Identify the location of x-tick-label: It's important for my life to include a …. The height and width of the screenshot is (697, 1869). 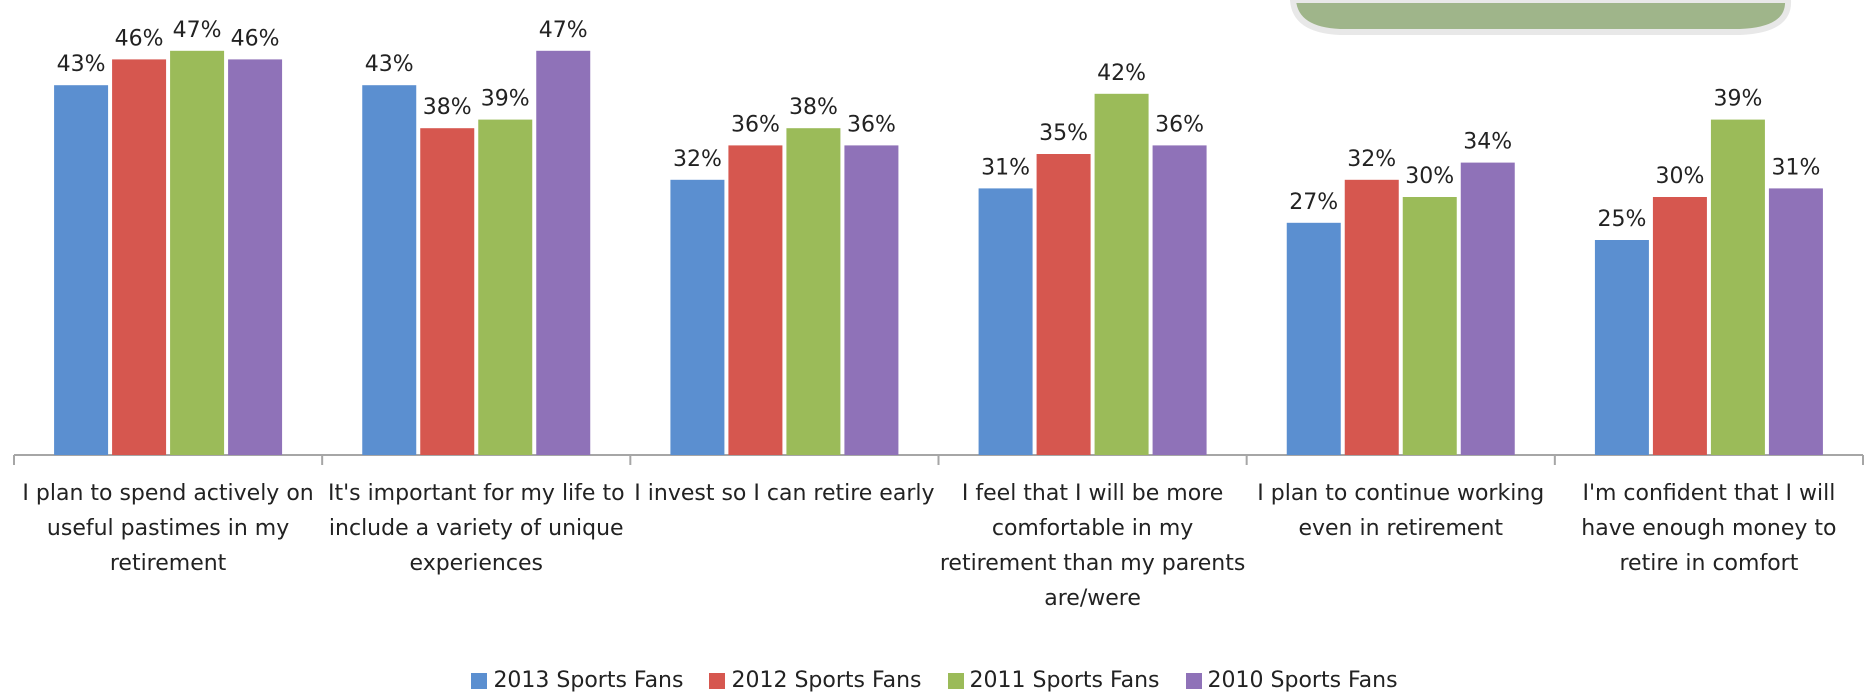
(476, 528).